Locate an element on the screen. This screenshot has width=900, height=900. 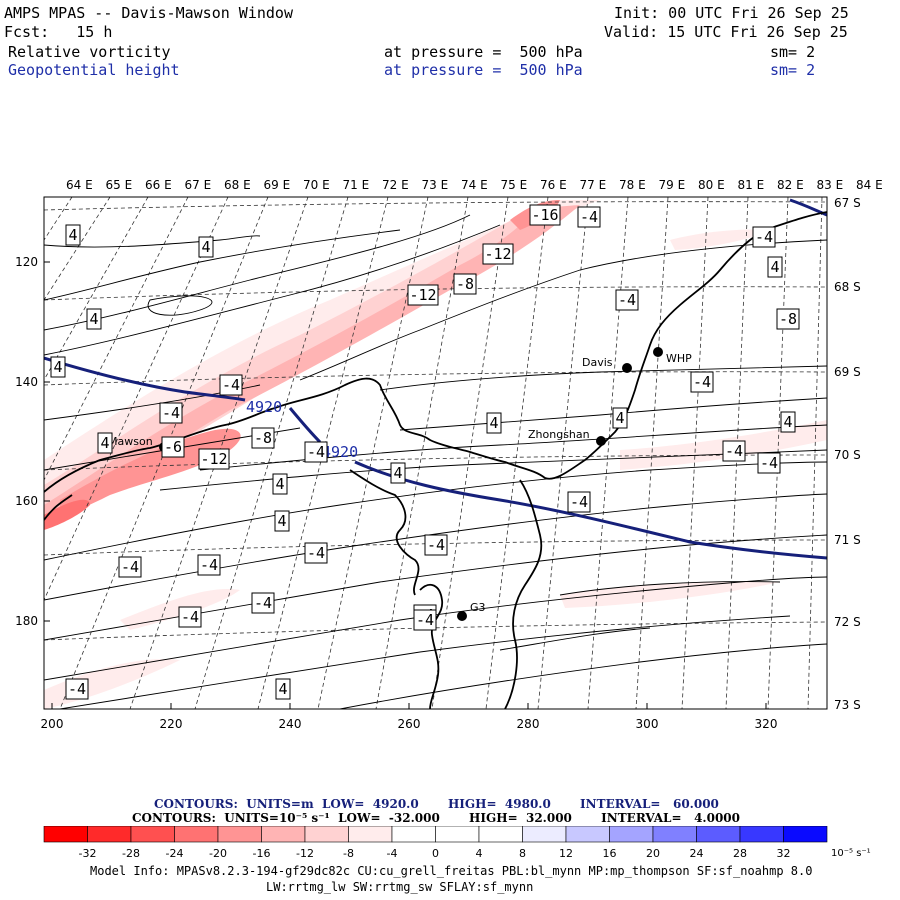
field1-name: Relative vorticity is located at coordinates (89, 52).